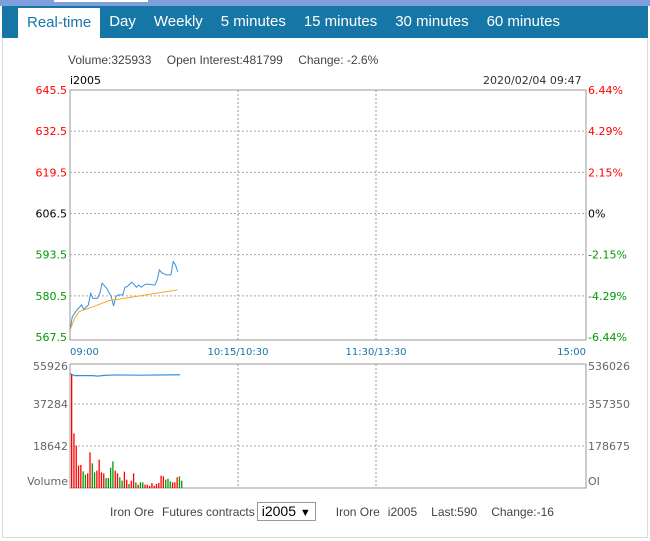 The image size is (650, 541). I want to click on volume-tick-label: Volume, so click(47, 481).